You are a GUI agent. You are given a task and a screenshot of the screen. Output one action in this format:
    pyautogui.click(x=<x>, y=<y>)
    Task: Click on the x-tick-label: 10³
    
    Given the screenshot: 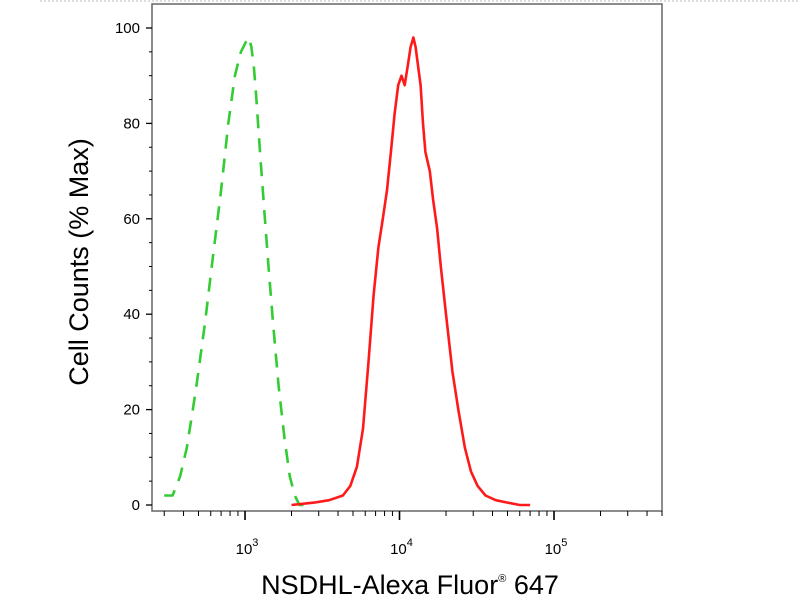 What is the action you would take?
    pyautogui.click(x=247, y=547)
    